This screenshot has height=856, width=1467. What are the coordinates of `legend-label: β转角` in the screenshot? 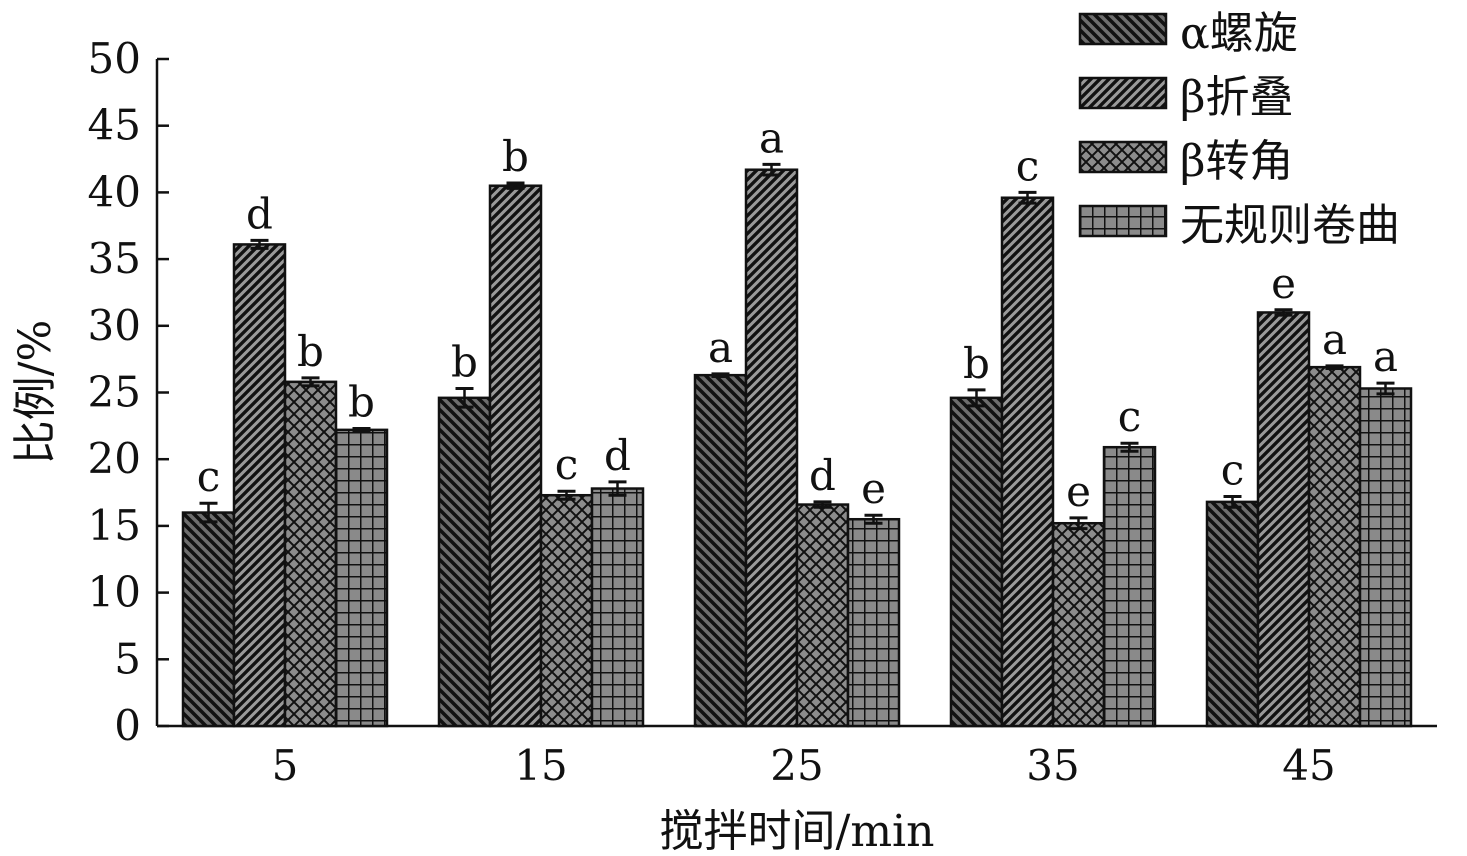 It's located at (1236, 161).